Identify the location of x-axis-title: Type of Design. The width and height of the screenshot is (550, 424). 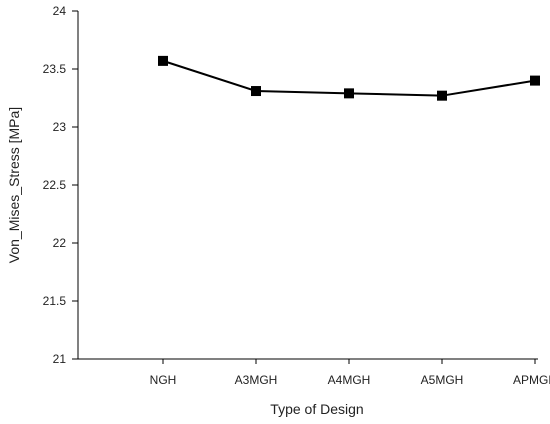
(316, 409).